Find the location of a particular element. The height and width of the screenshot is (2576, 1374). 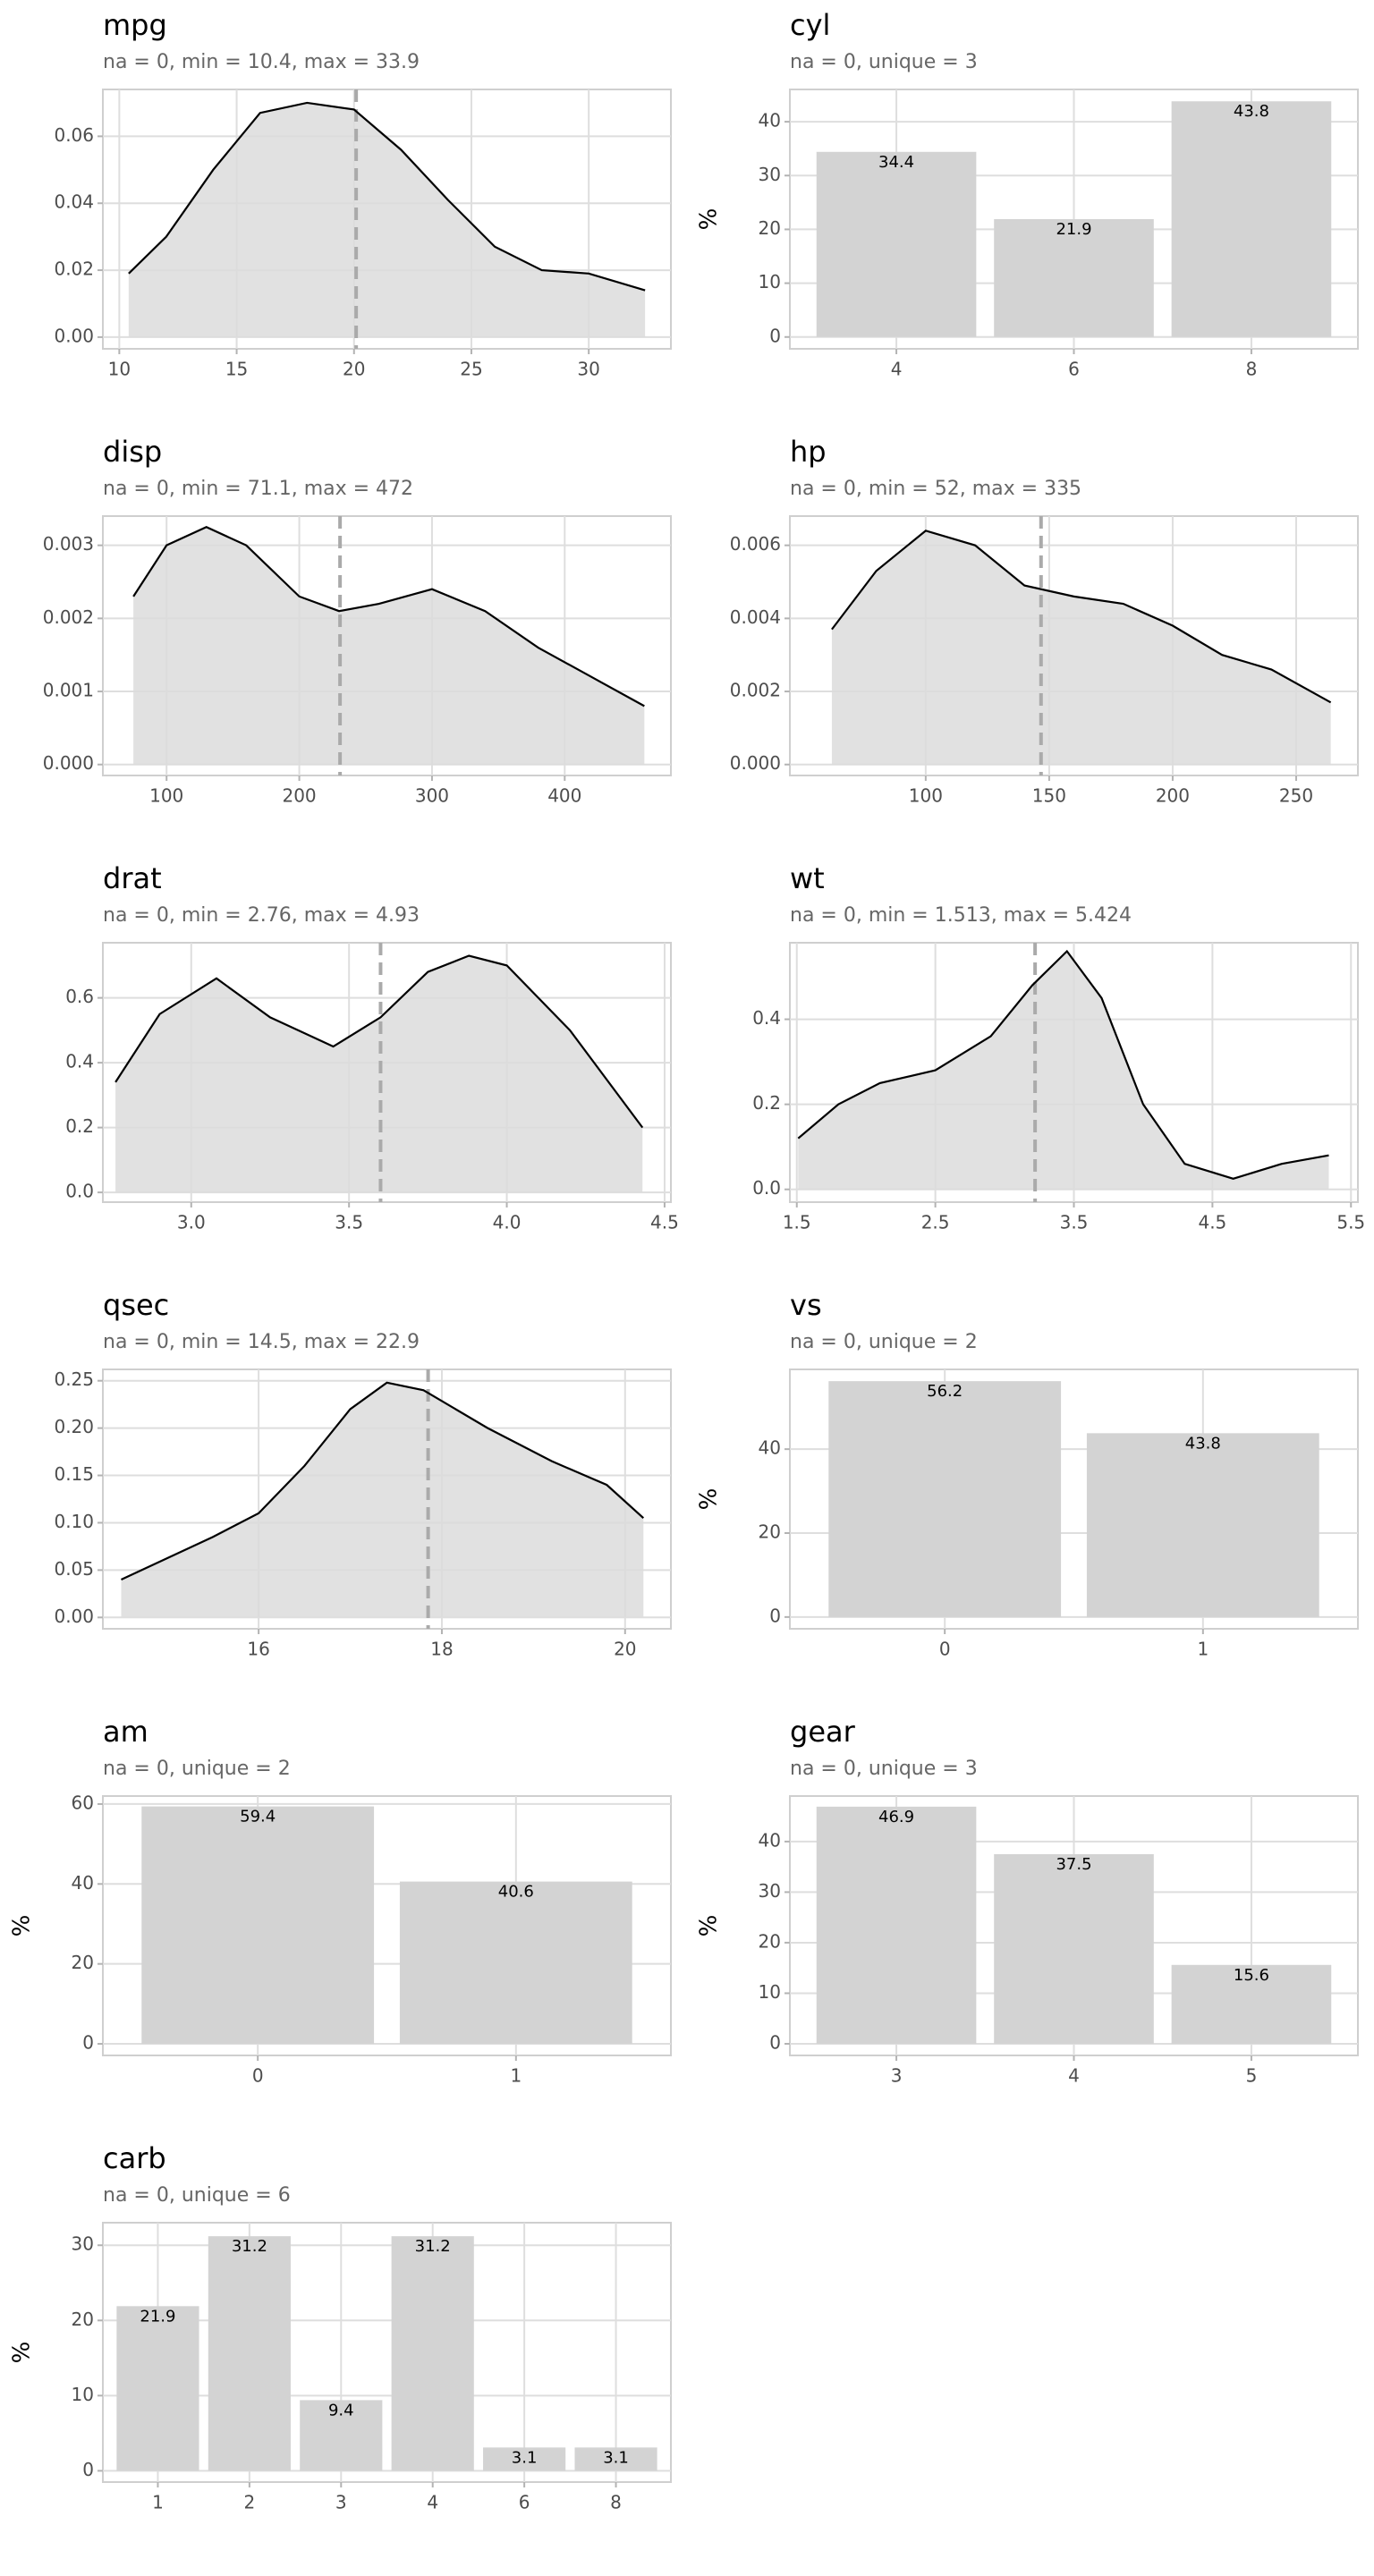

x-tick-label: 400 is located at coordinates (564, 796).